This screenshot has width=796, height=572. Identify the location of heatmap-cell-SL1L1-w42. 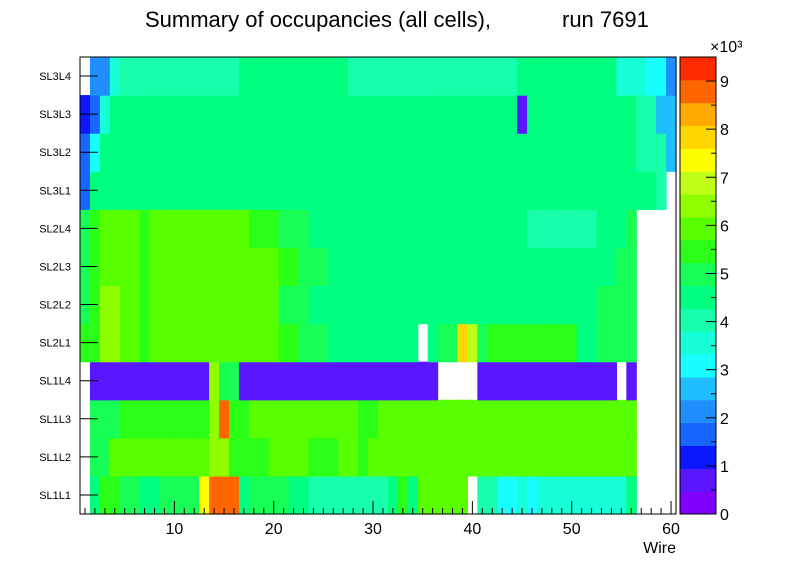
(492, 495).